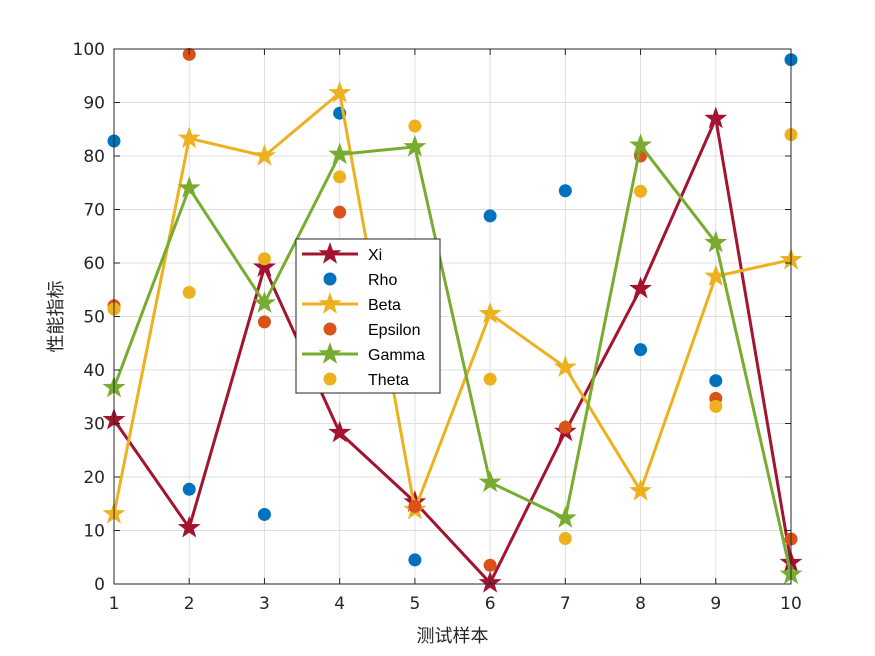 The image size is (875, 656). Describe the element at coordinates (89, 50) in the screenshot. I see `y-tick-label: 100` at that location.